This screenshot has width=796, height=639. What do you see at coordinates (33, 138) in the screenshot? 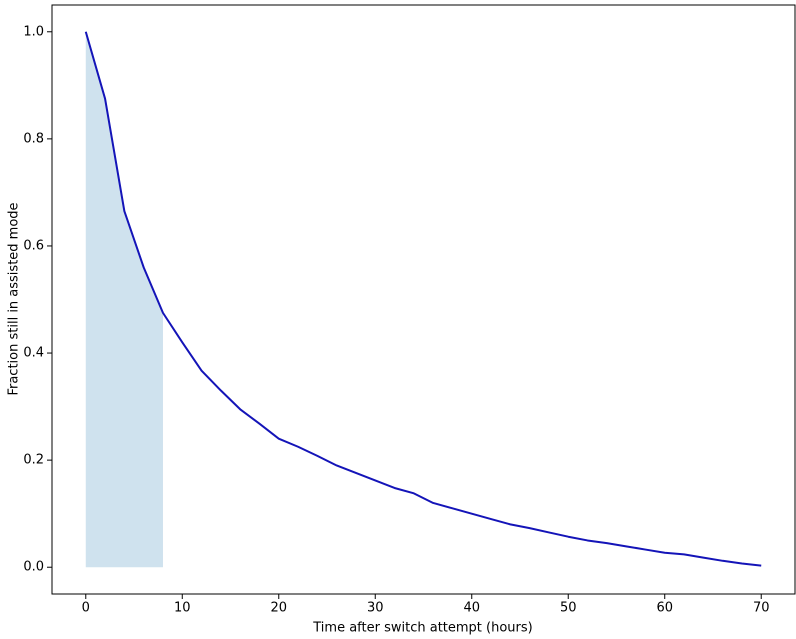
I see `y-tick-label: 0.8` at bounding box center [33, 138].